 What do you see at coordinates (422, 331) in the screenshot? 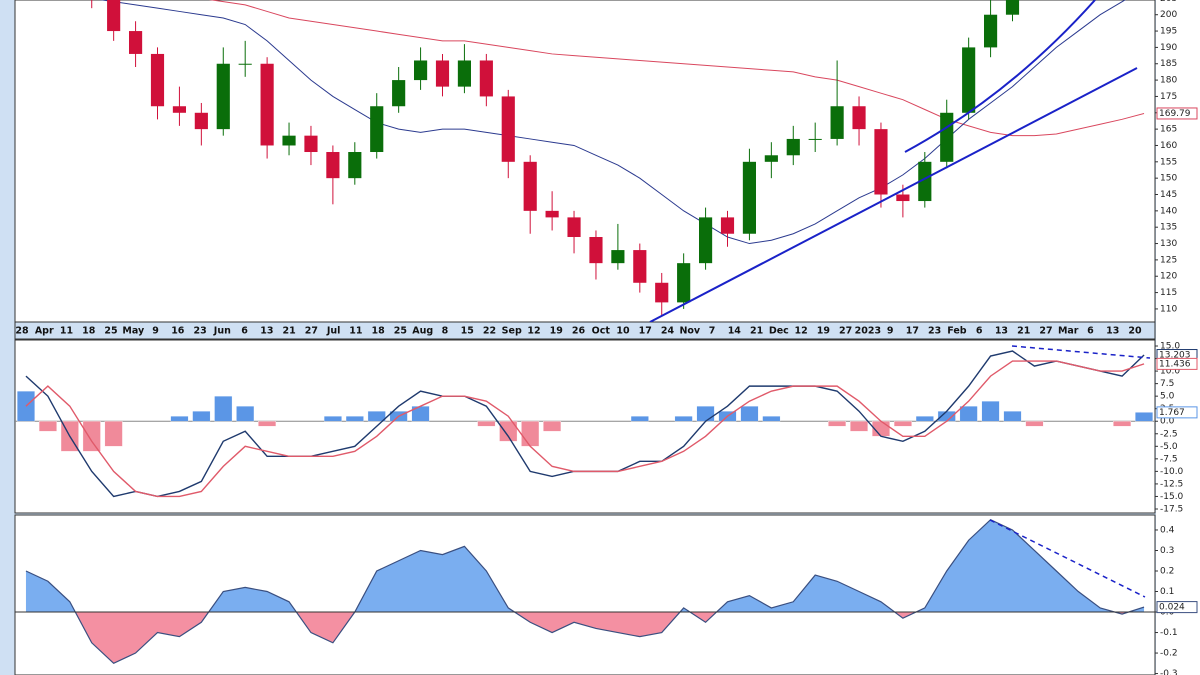
I see `x-tick-label: Aug` at bounding box center [422, 331].